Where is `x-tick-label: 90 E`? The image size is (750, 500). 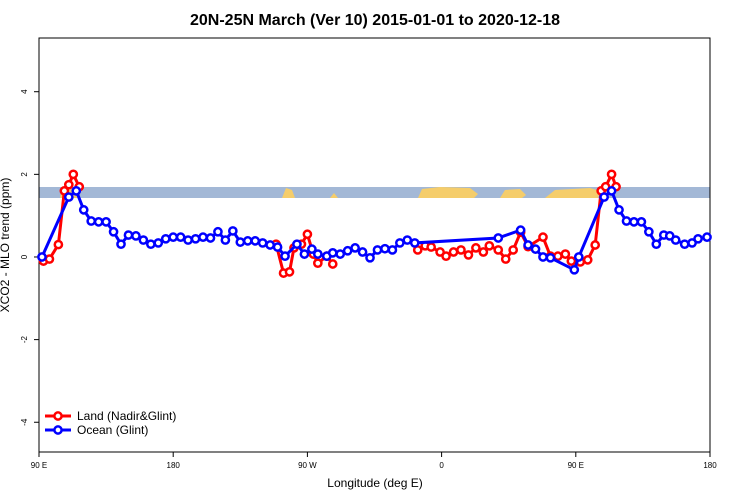 x-tick-label: 90 E is located at coordinates (39, 465).